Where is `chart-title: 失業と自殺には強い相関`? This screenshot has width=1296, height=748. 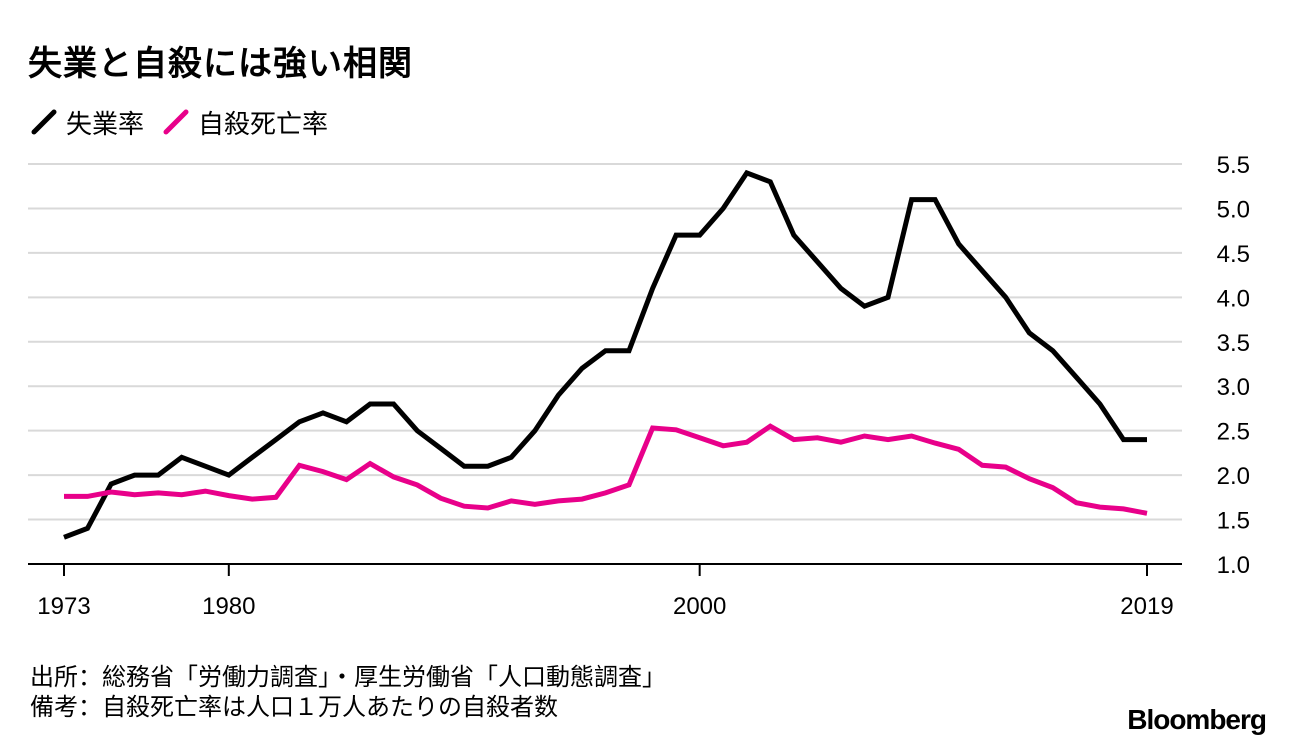 chart-title: 失業と自殺には強い相関 is located at coordinates (220, 64).